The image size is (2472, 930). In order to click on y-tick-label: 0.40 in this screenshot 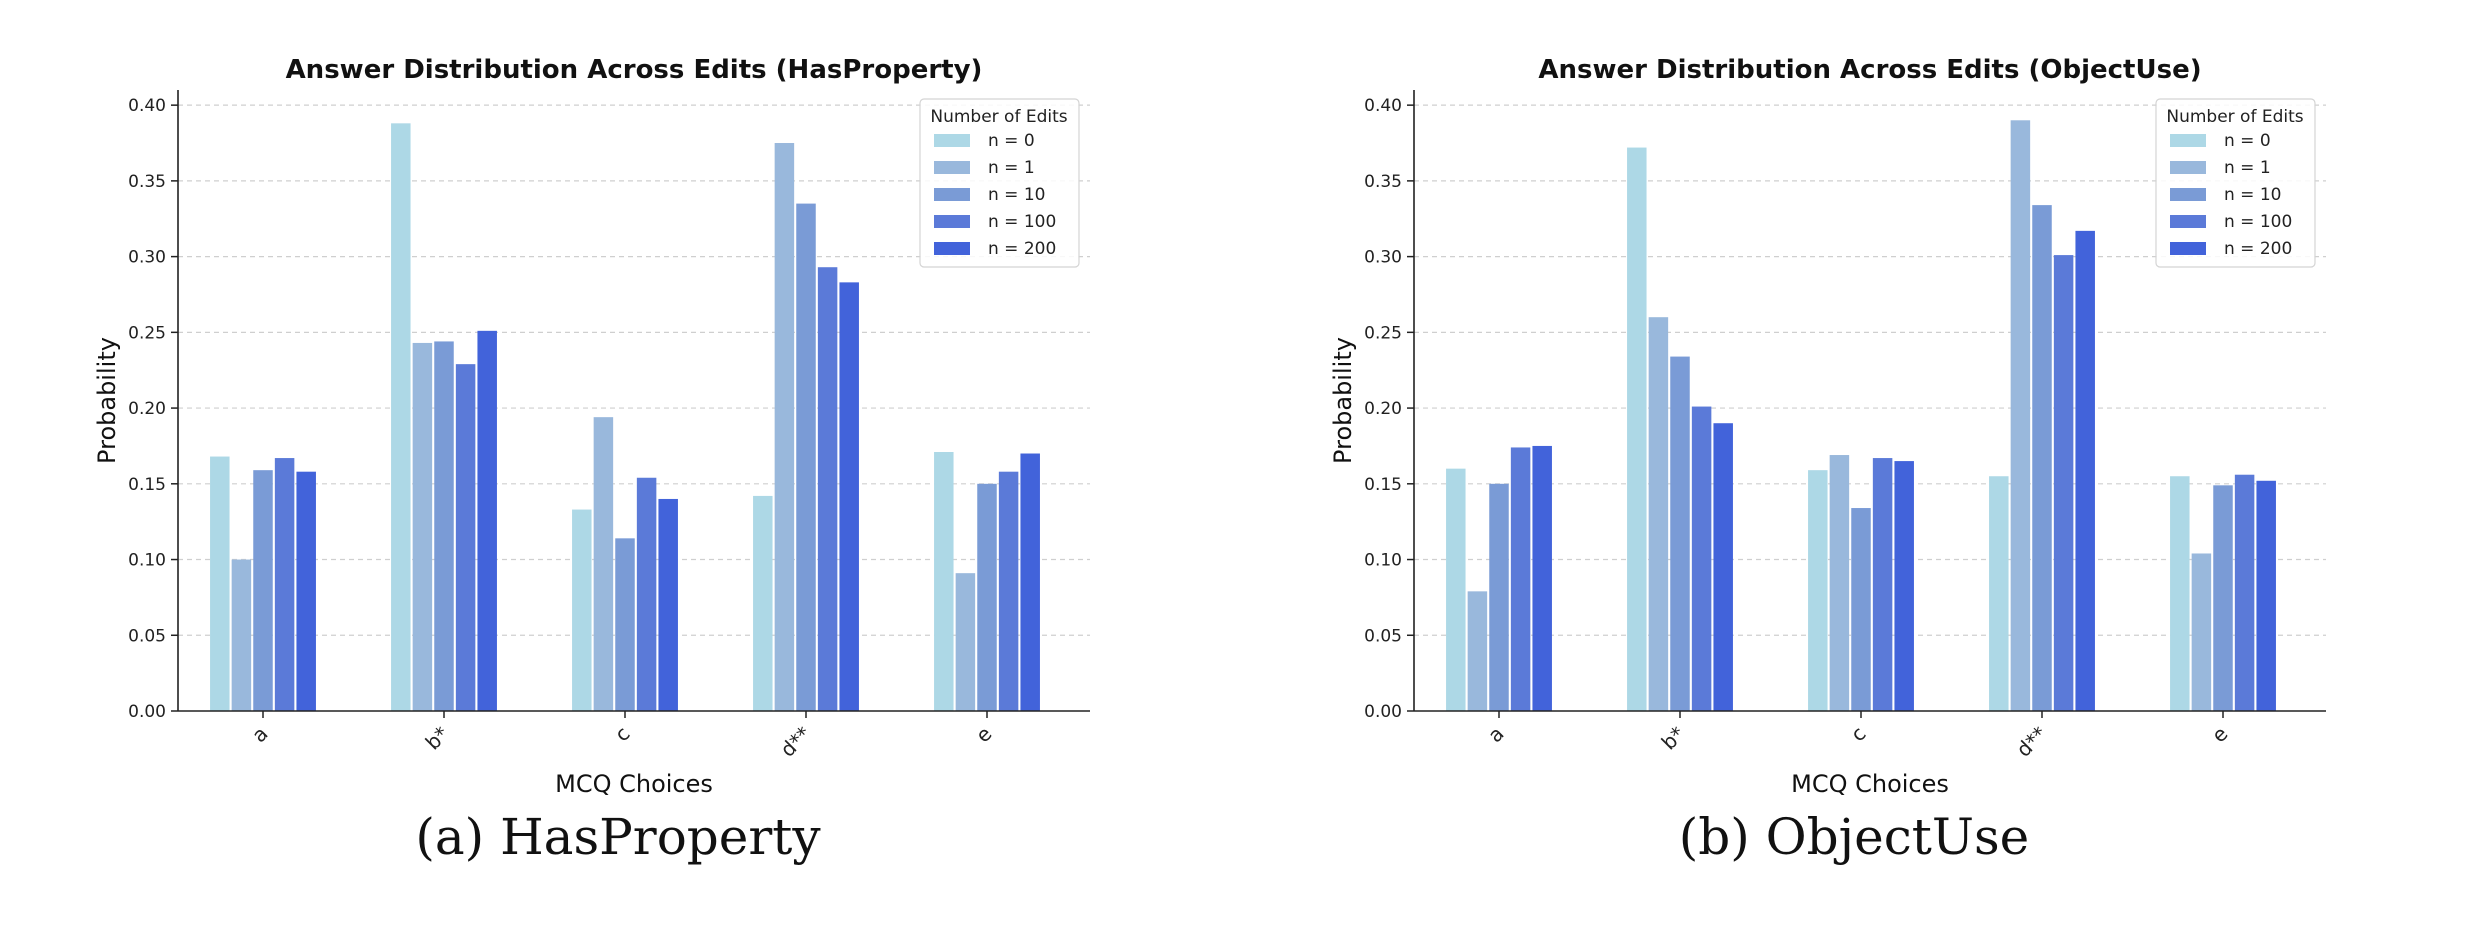, I will do `click(1383, 106)`.